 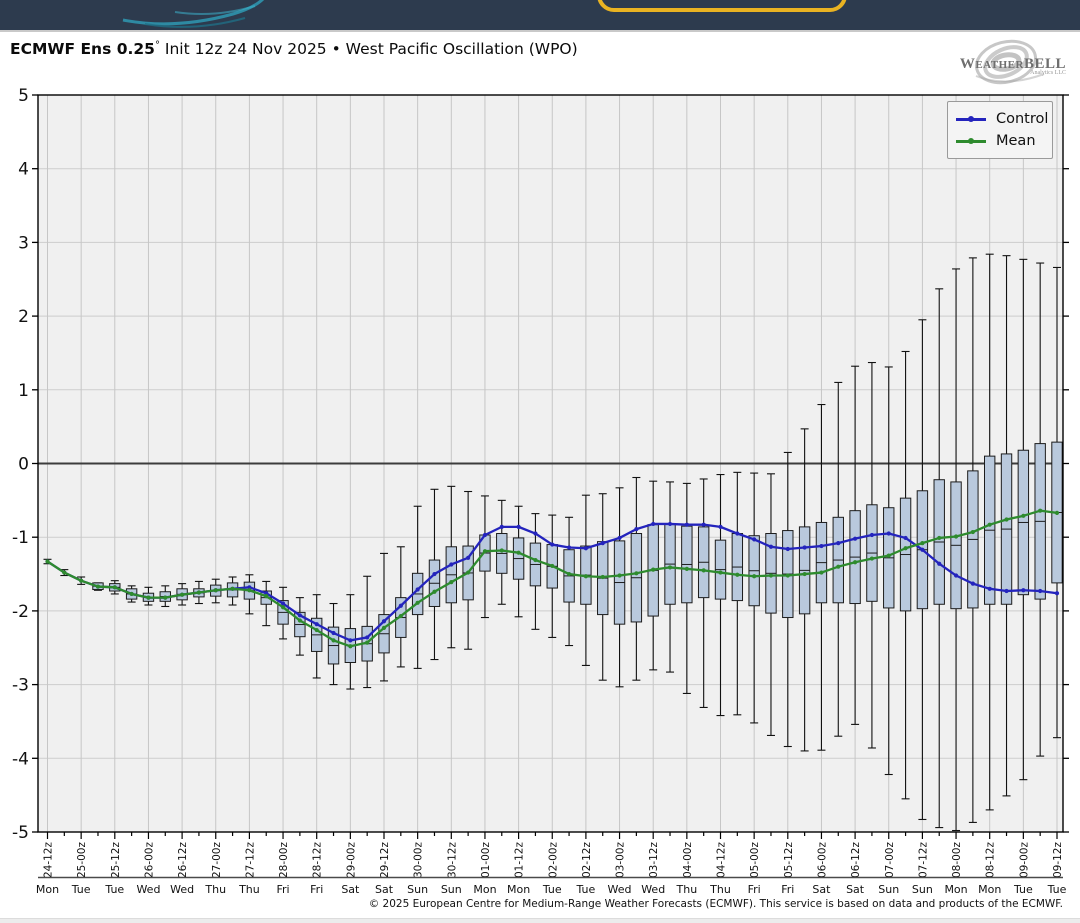 I want to click on site-logo-swirl-icon, so click(x=195, y=14).